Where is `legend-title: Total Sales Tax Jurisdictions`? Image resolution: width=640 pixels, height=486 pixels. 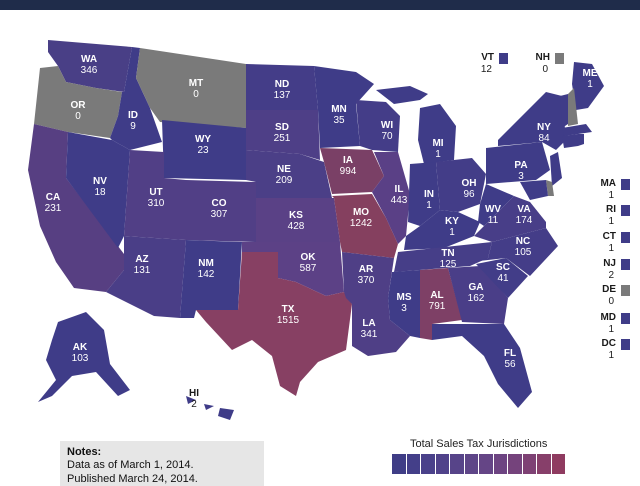 legend-title: Total Sales Tax Jurisdictions is located at coordinates (479, 444).